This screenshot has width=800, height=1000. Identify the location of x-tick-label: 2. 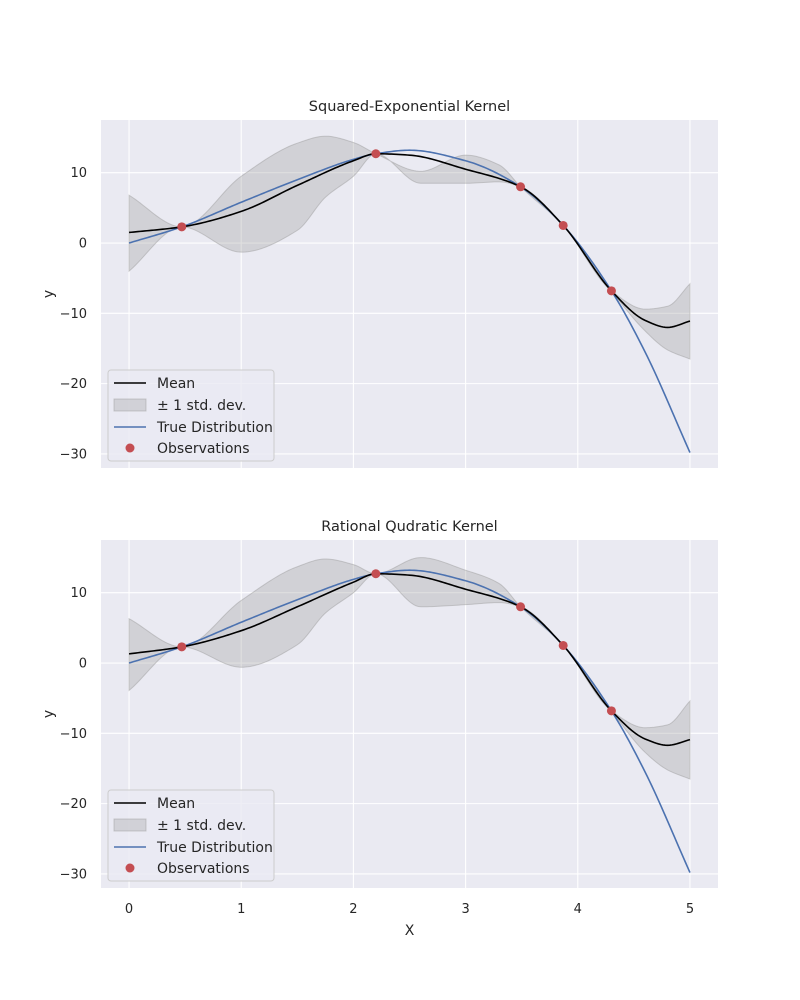
(353, 909).